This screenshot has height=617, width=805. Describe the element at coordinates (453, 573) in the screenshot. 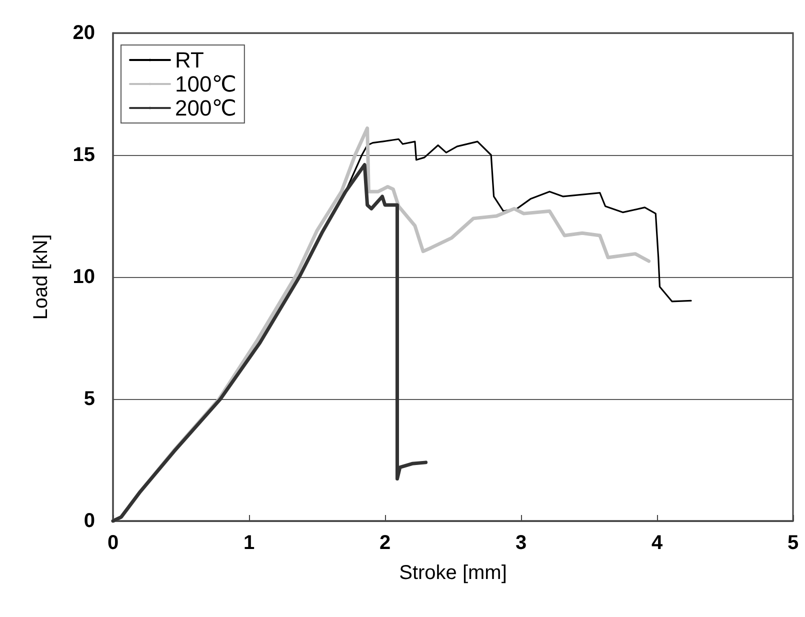

I see `x-axis-title: Stroke [mm]` at that location.